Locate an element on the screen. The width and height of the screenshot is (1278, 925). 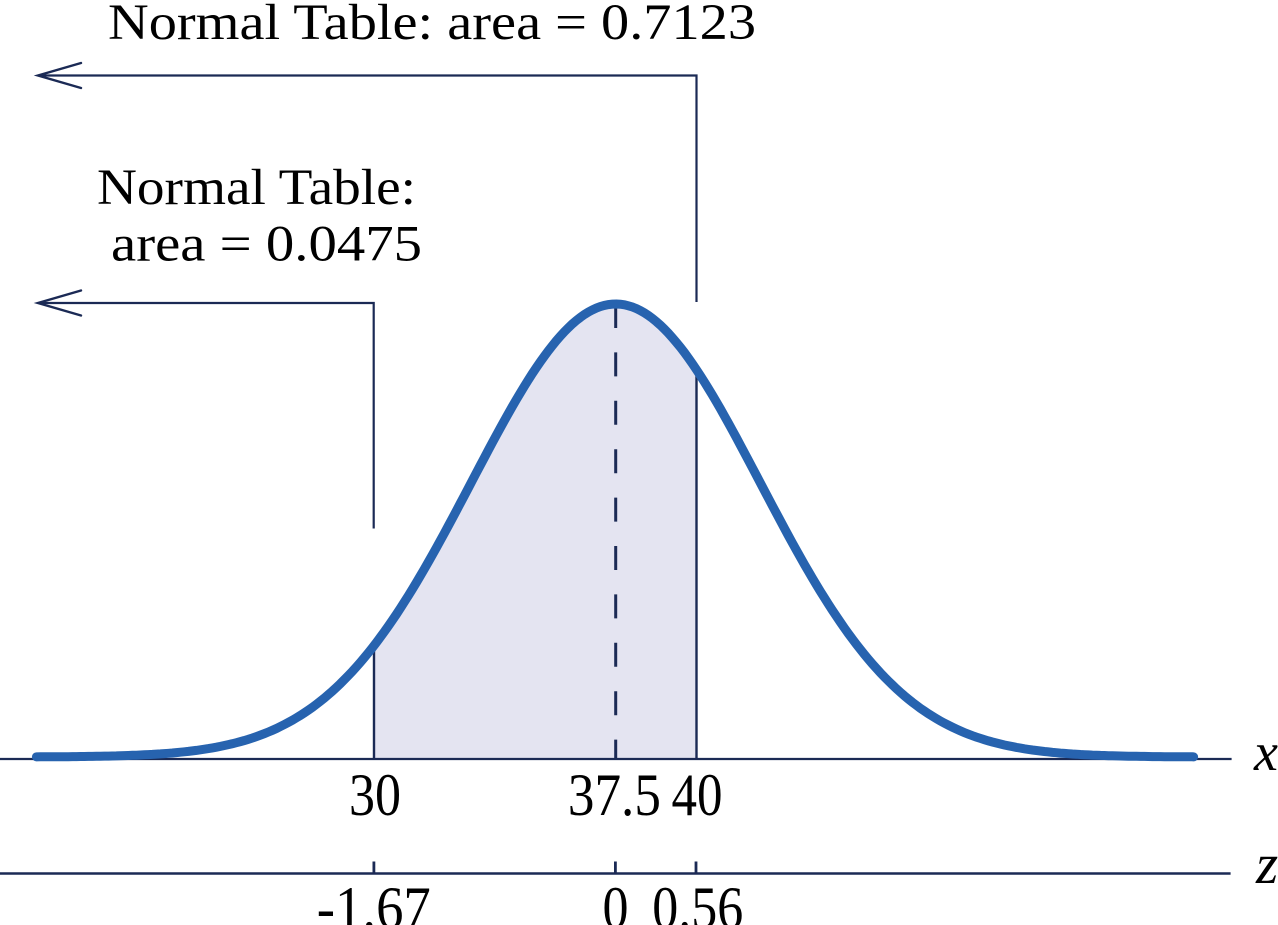
svg-text: area = 0.0475 is located at coordinates (266, 245).